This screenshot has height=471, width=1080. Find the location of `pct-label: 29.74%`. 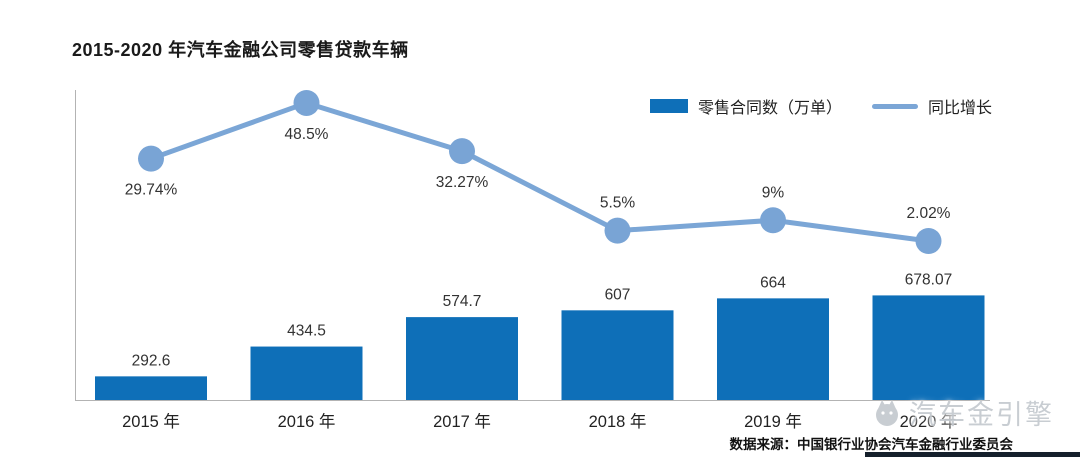

pct-label: 29.74% is located at coordinates (151, 190).